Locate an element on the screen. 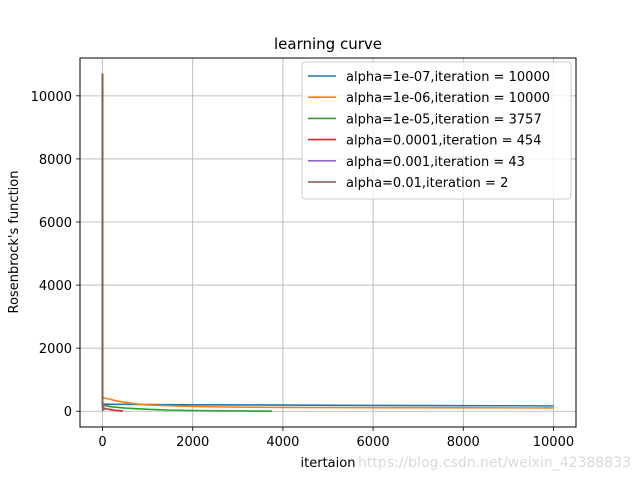  legend-label-2: alpha=1e-05,iteration = 3757 is located at coordinates (444, 119).